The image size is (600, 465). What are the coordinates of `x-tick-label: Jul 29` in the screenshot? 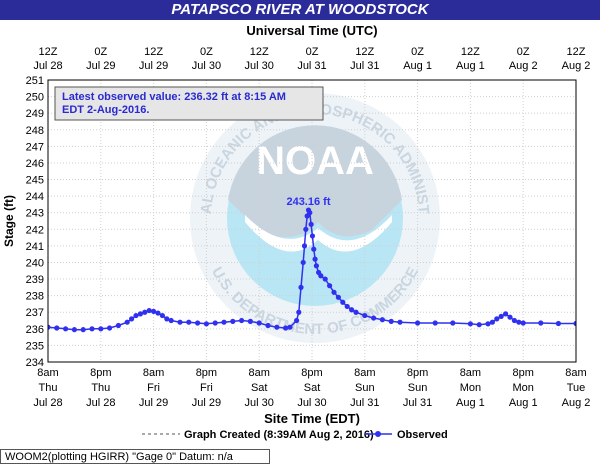 It's located at (206, 403).